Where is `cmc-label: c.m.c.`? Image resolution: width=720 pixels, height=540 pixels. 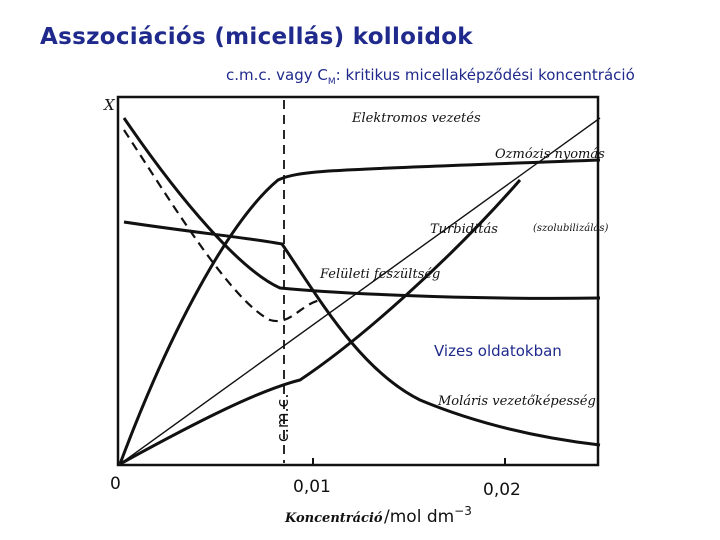
cmc-label: c.m.c. is located at coordinates (282, 418).